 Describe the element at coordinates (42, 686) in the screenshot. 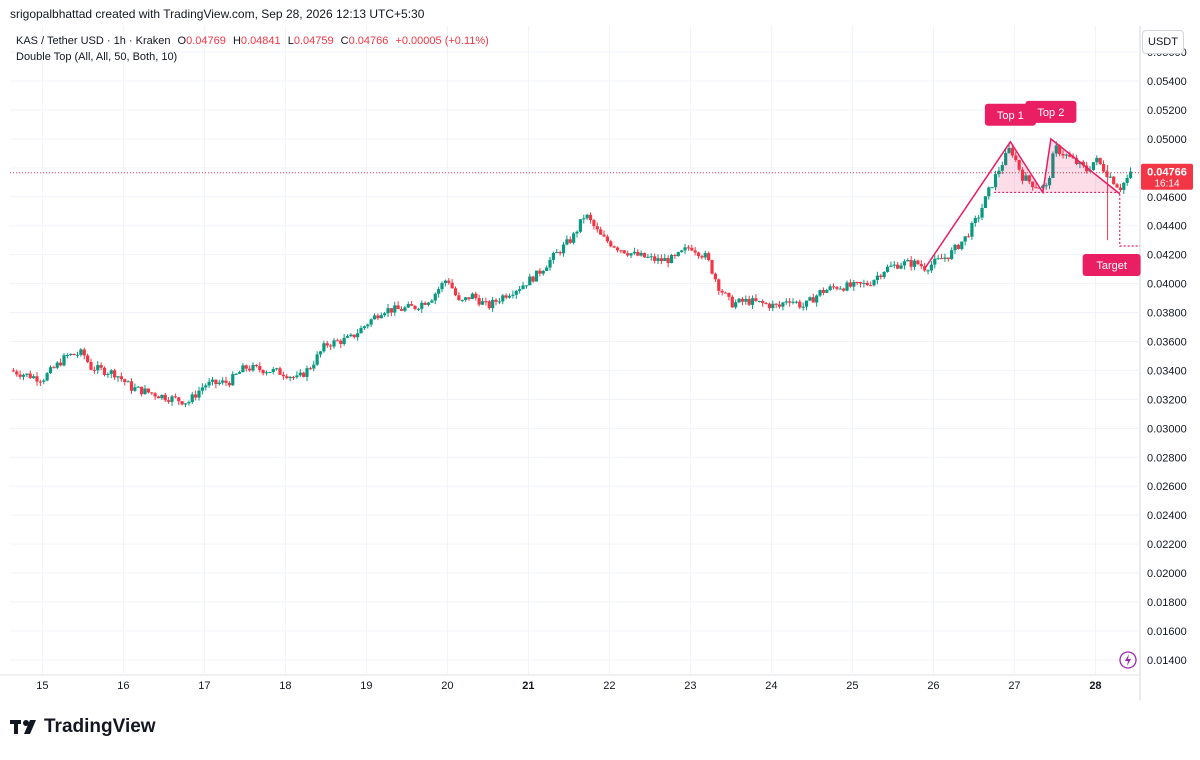

I see `time-tick-label: 15` at that location.